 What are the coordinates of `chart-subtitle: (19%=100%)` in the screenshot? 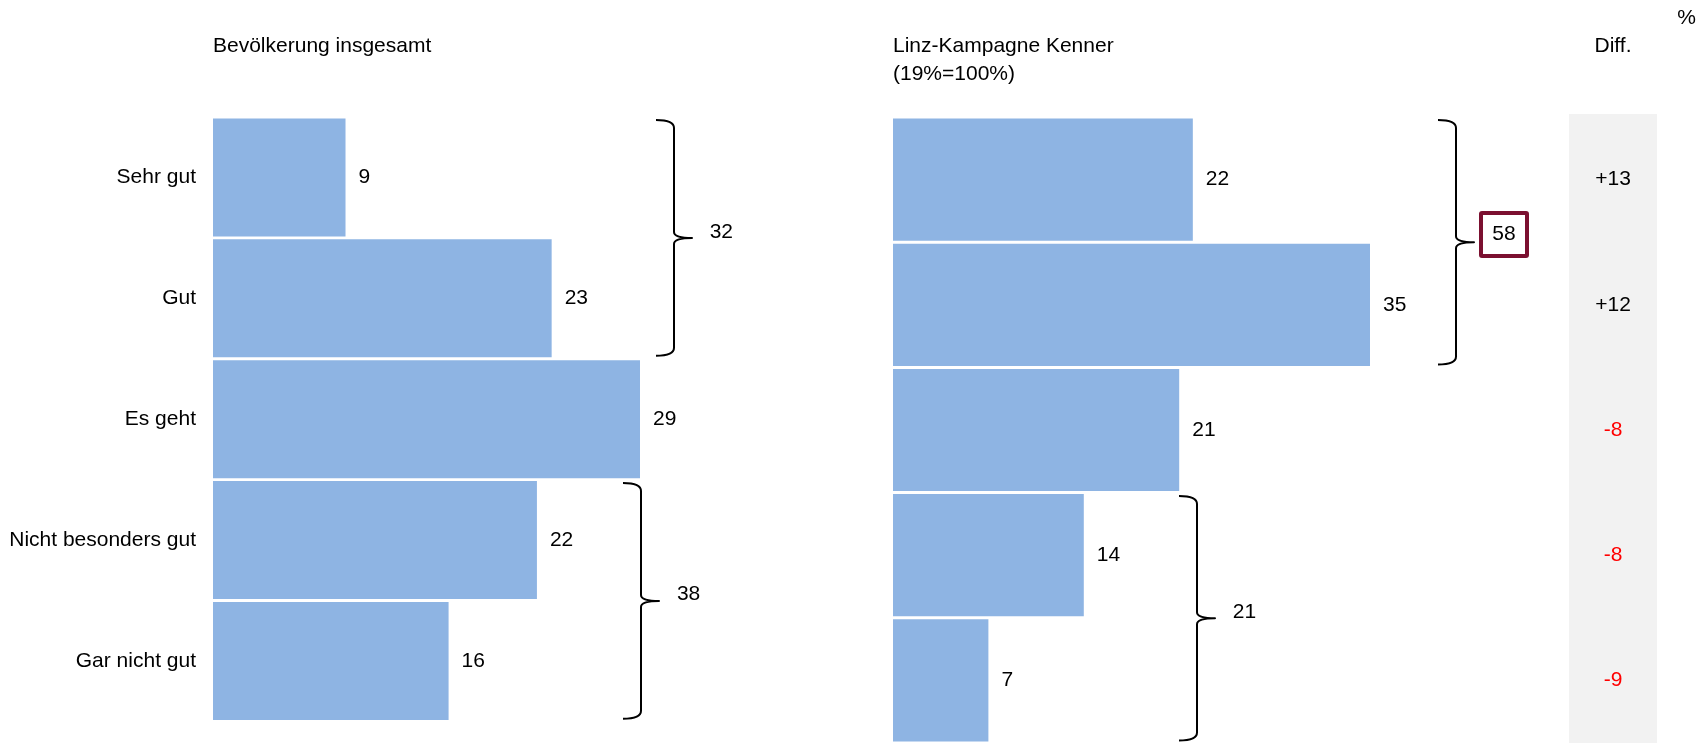 It's located at (954, 72).